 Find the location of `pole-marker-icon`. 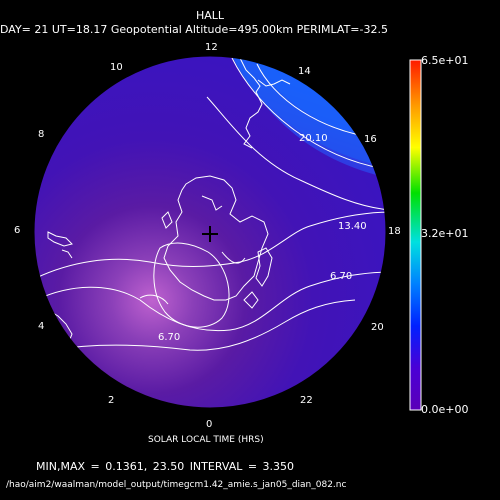

pole-marker-icon is located at coordinates (210, 234).